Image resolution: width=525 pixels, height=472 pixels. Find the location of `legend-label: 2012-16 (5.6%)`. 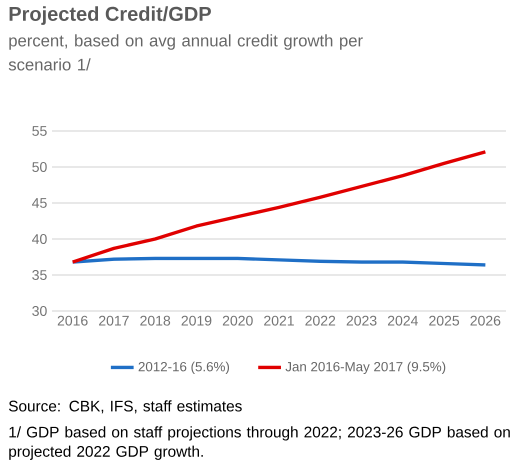

legend-label: 2012-16 (5.6%) is located at coordinates (184, 368).